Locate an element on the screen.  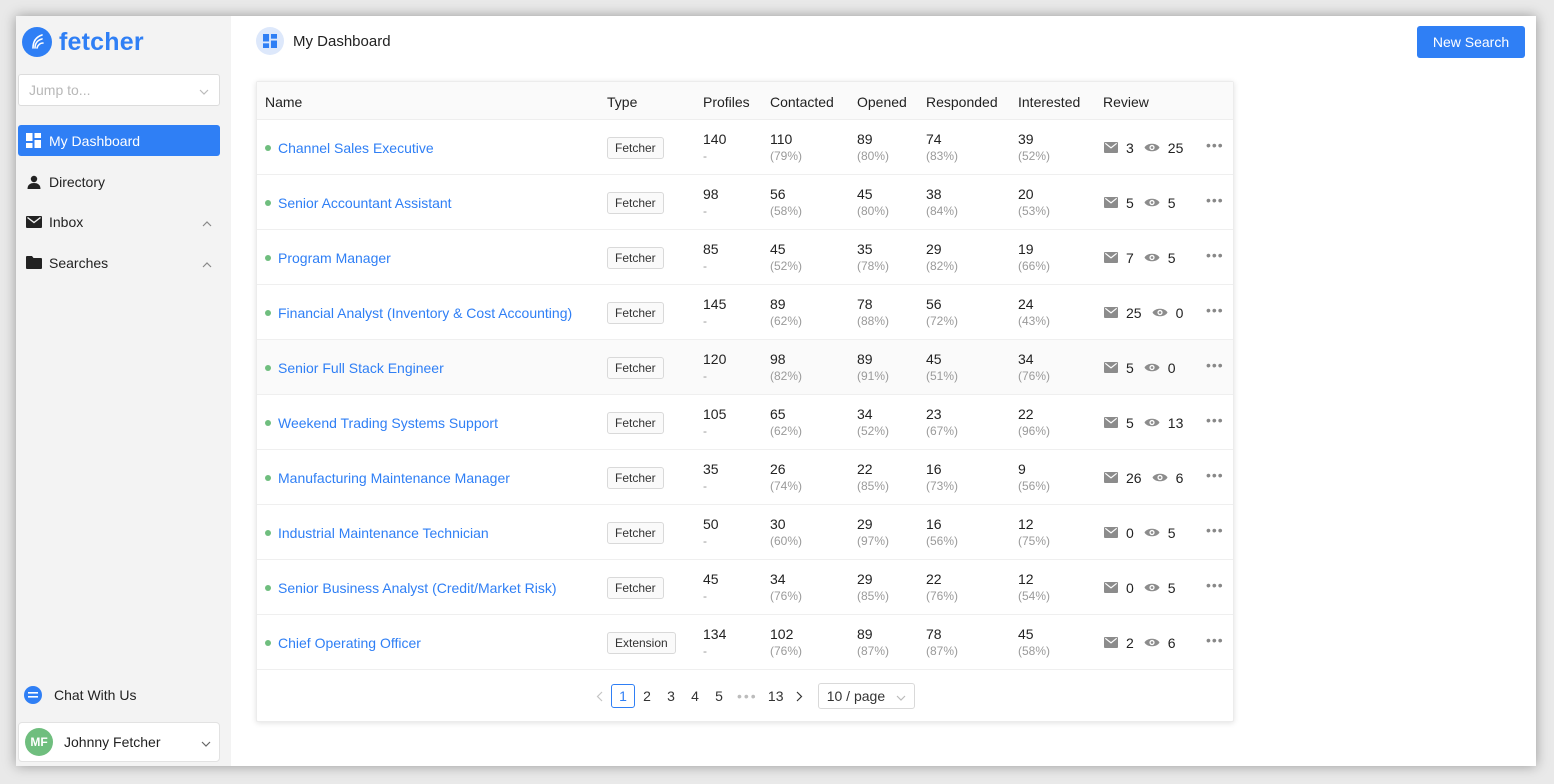
next-page-button is located at coordinates (800, 696).